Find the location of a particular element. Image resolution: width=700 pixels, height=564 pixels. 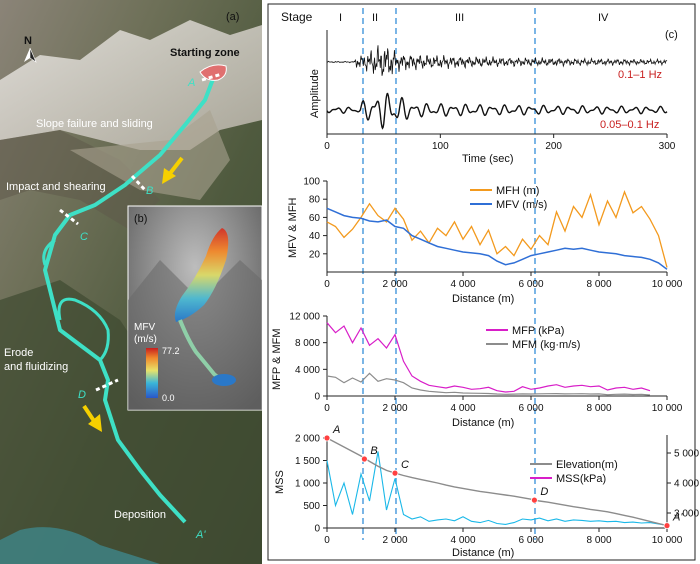

mfpmfm-legend: MFP (kPa) MFM (kg·m/s) is located at coordinates (533, 338).